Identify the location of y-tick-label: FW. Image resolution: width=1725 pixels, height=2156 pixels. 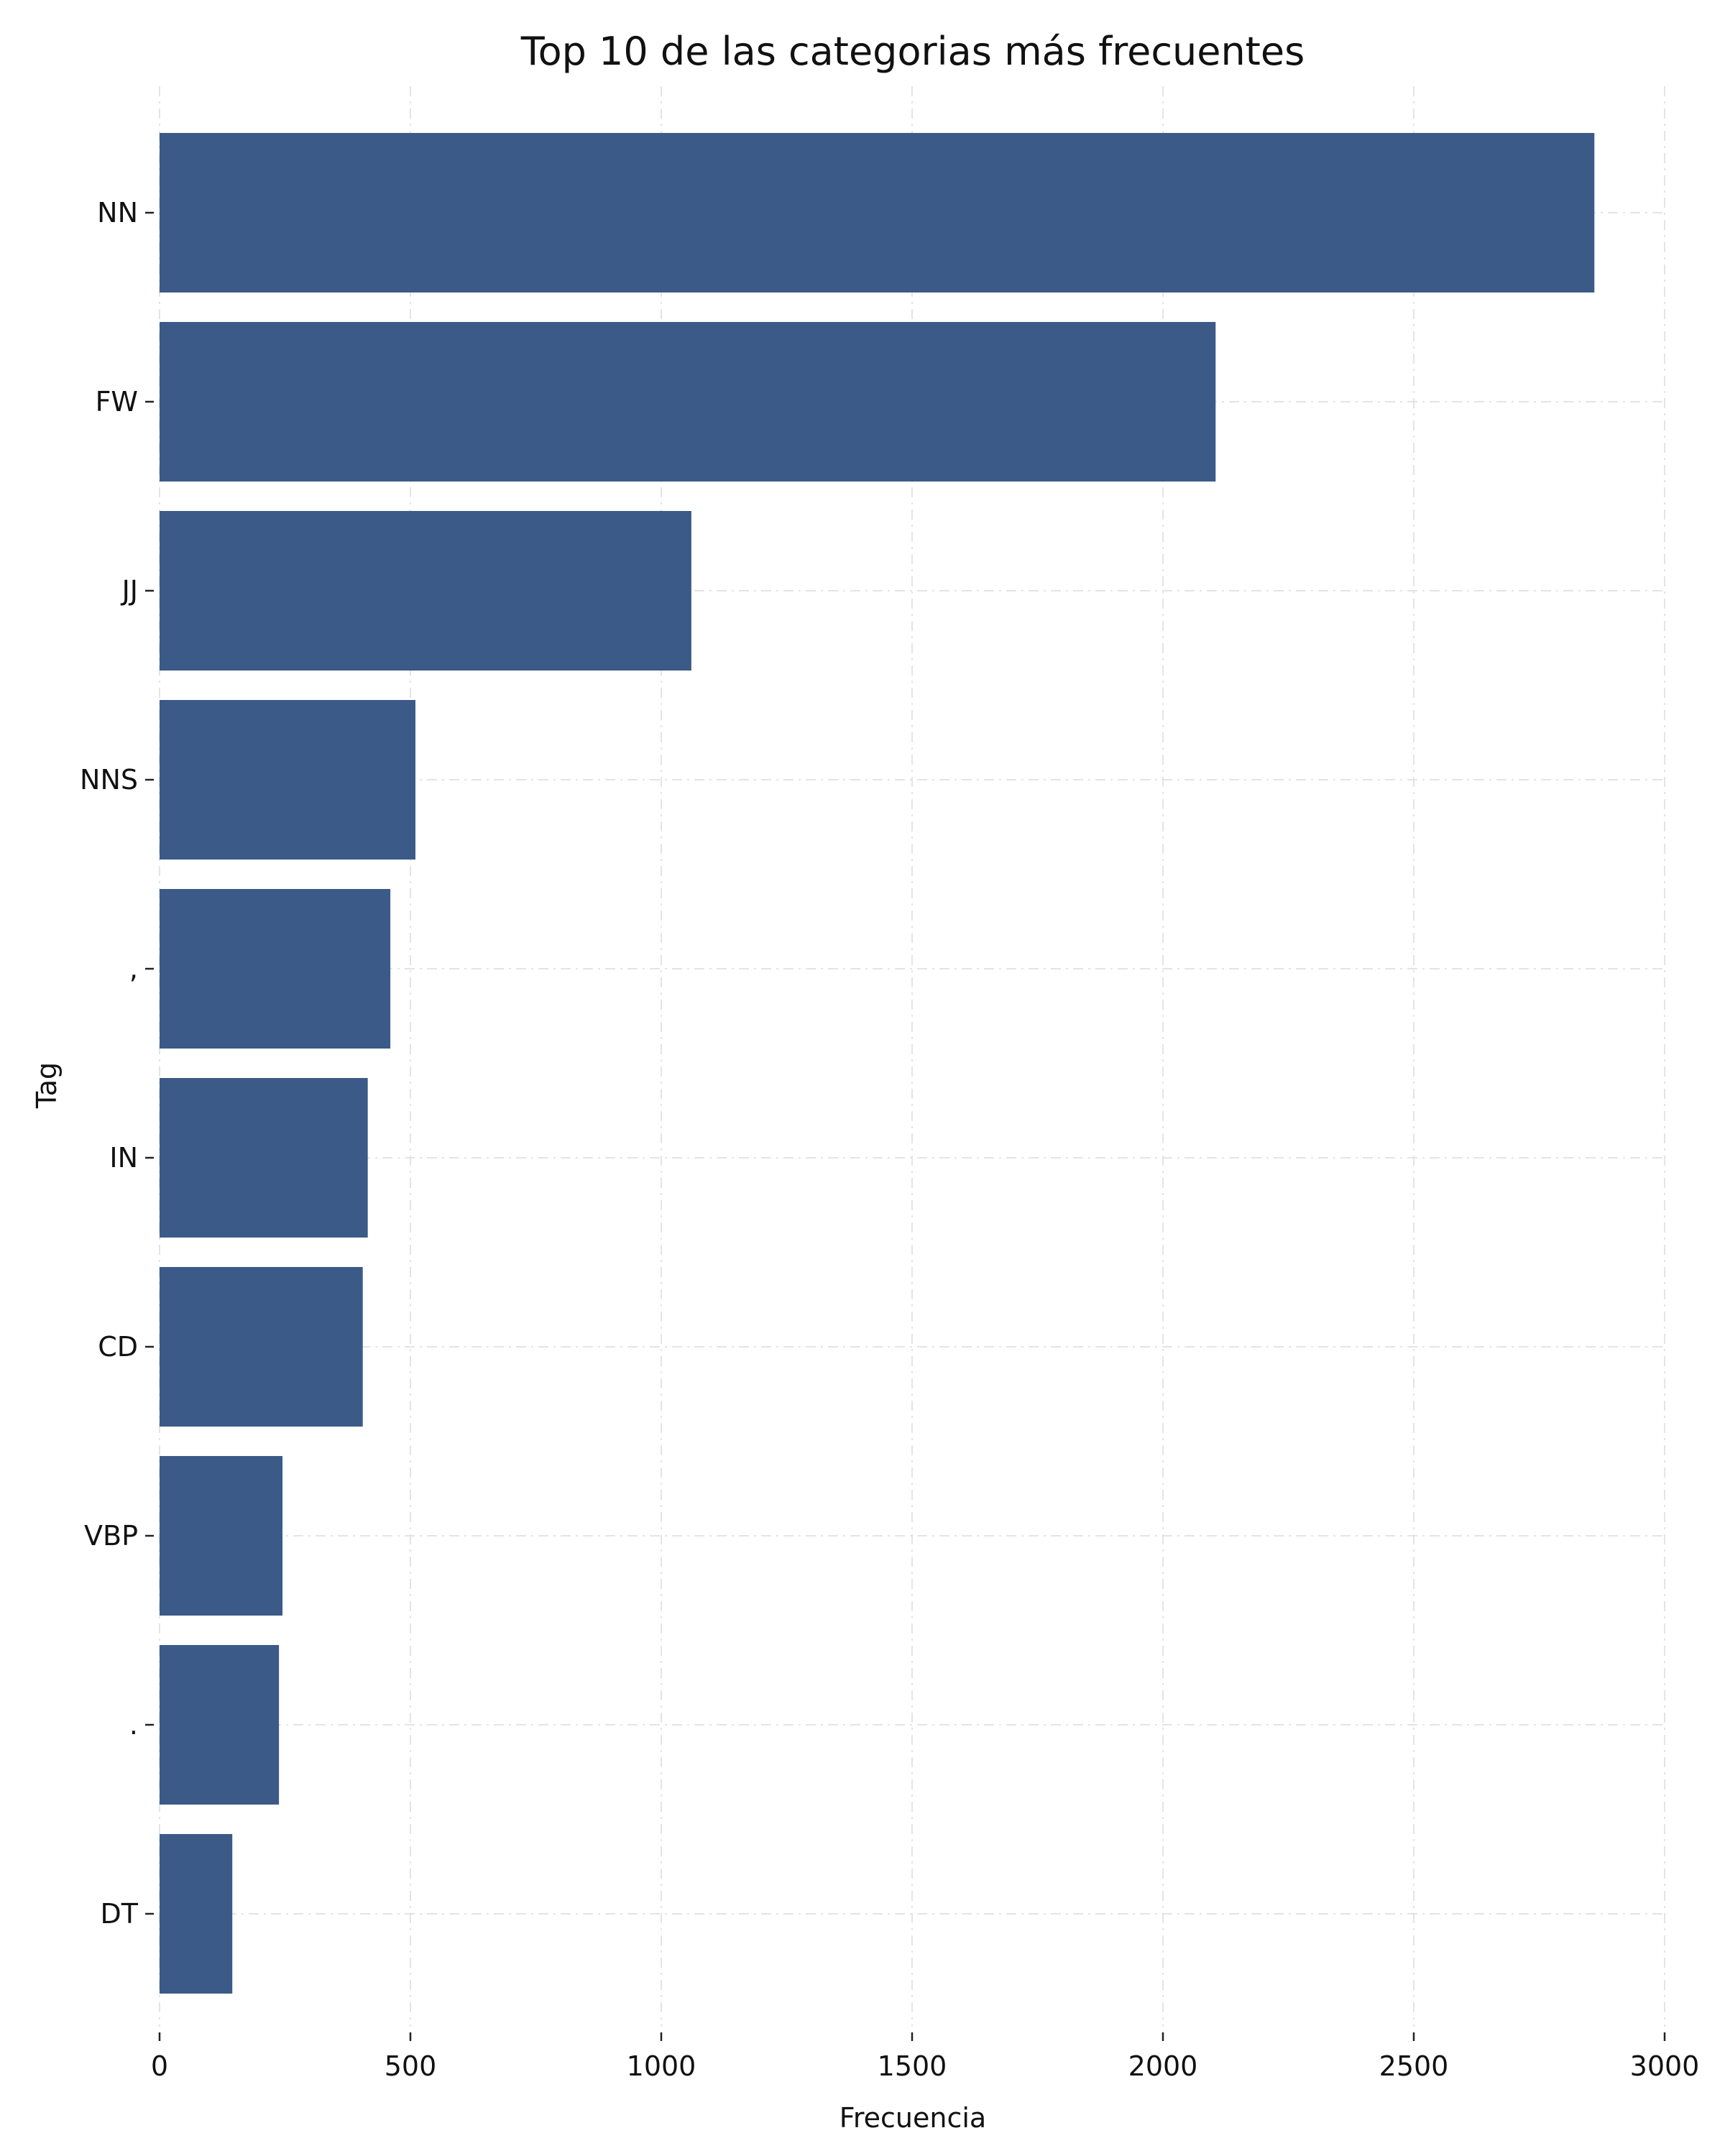
(117, 402).